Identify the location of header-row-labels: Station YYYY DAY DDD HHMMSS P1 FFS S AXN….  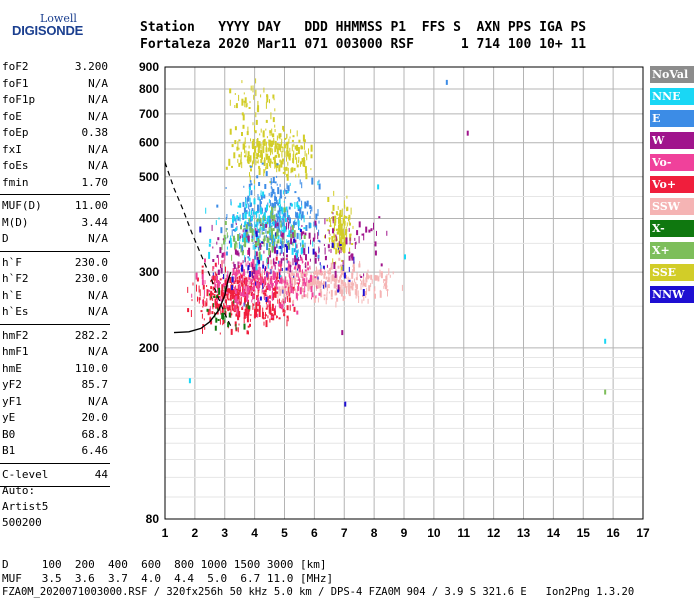
(363, 27).